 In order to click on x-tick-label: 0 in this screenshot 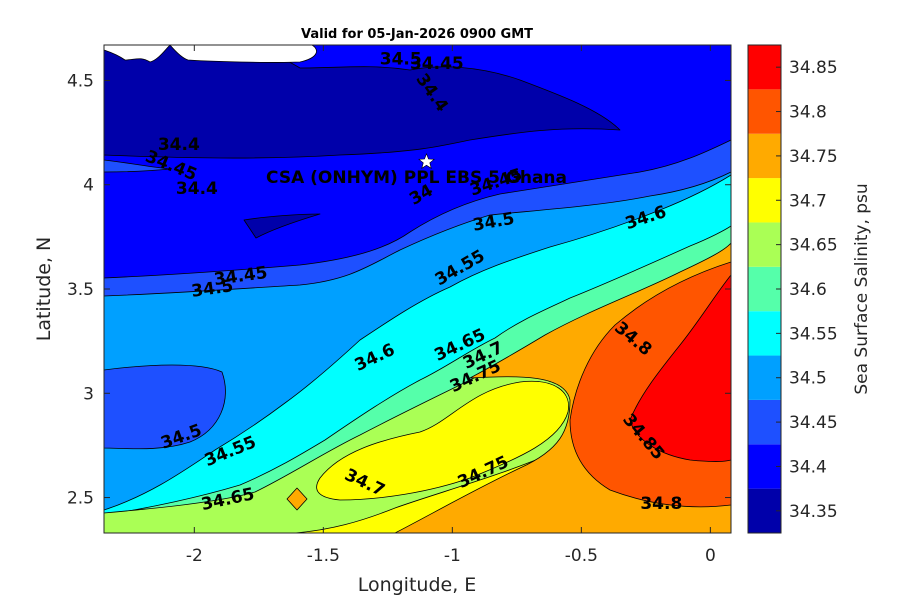, I will do `click(710, 556)`.